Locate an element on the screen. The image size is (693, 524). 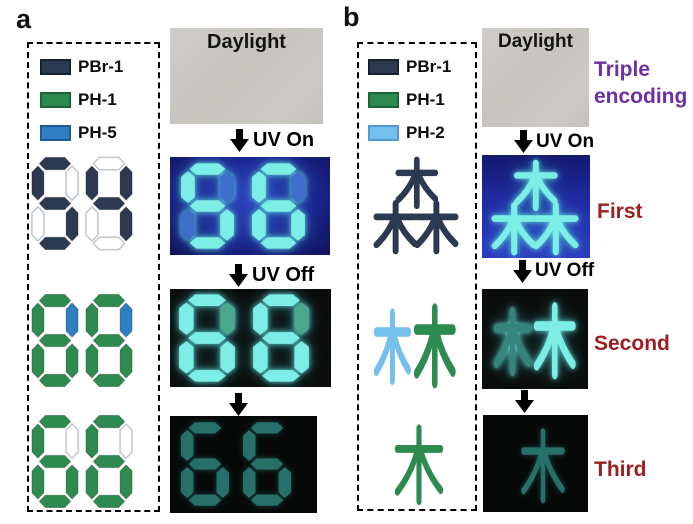
character-sen-design is located at coordinates (416, 205).